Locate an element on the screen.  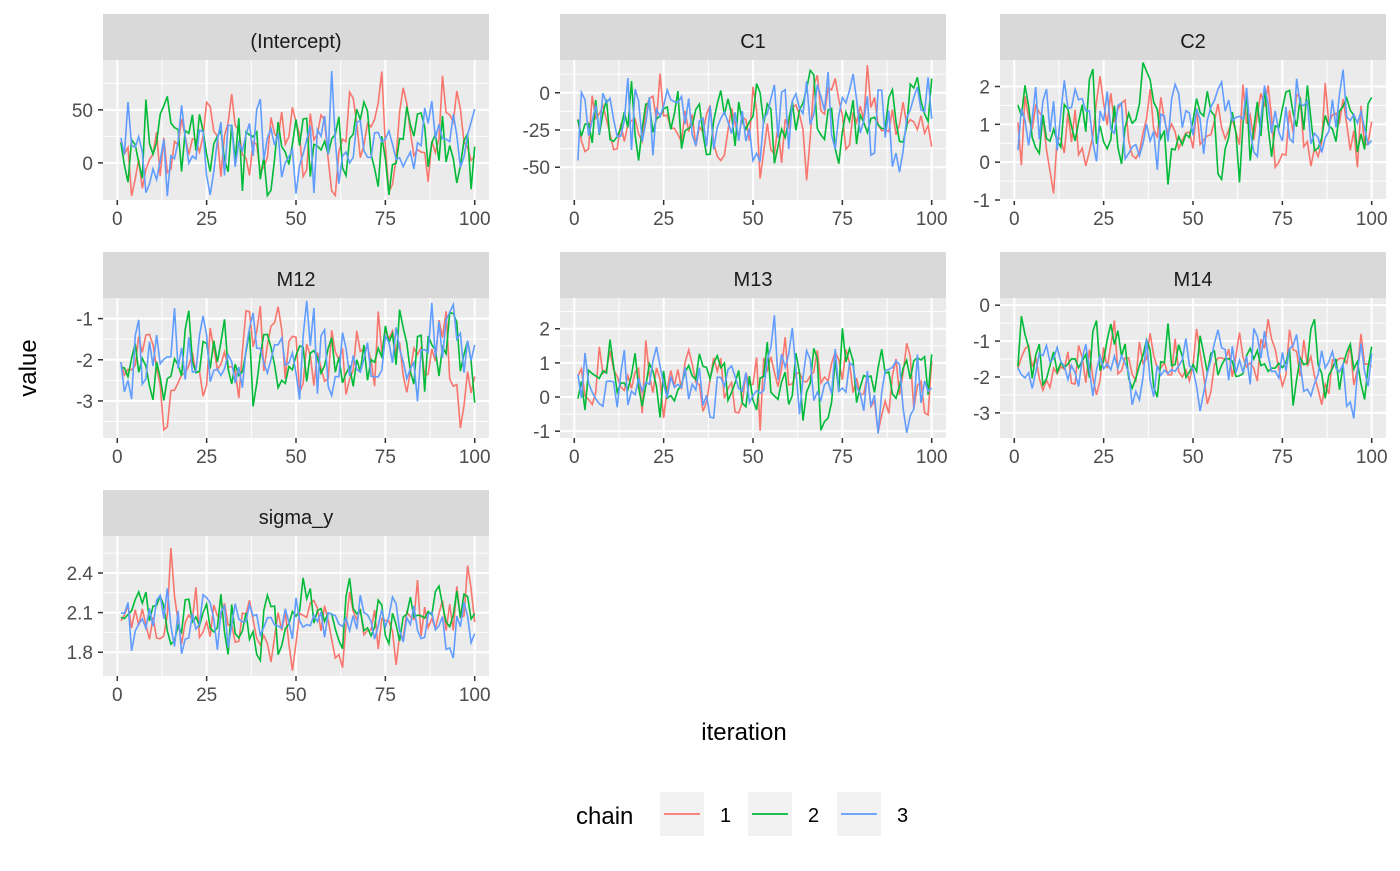
facet-panel: M13 0 25 50 75 100 -1 0 1 2 is located at coordinates (740, 360).